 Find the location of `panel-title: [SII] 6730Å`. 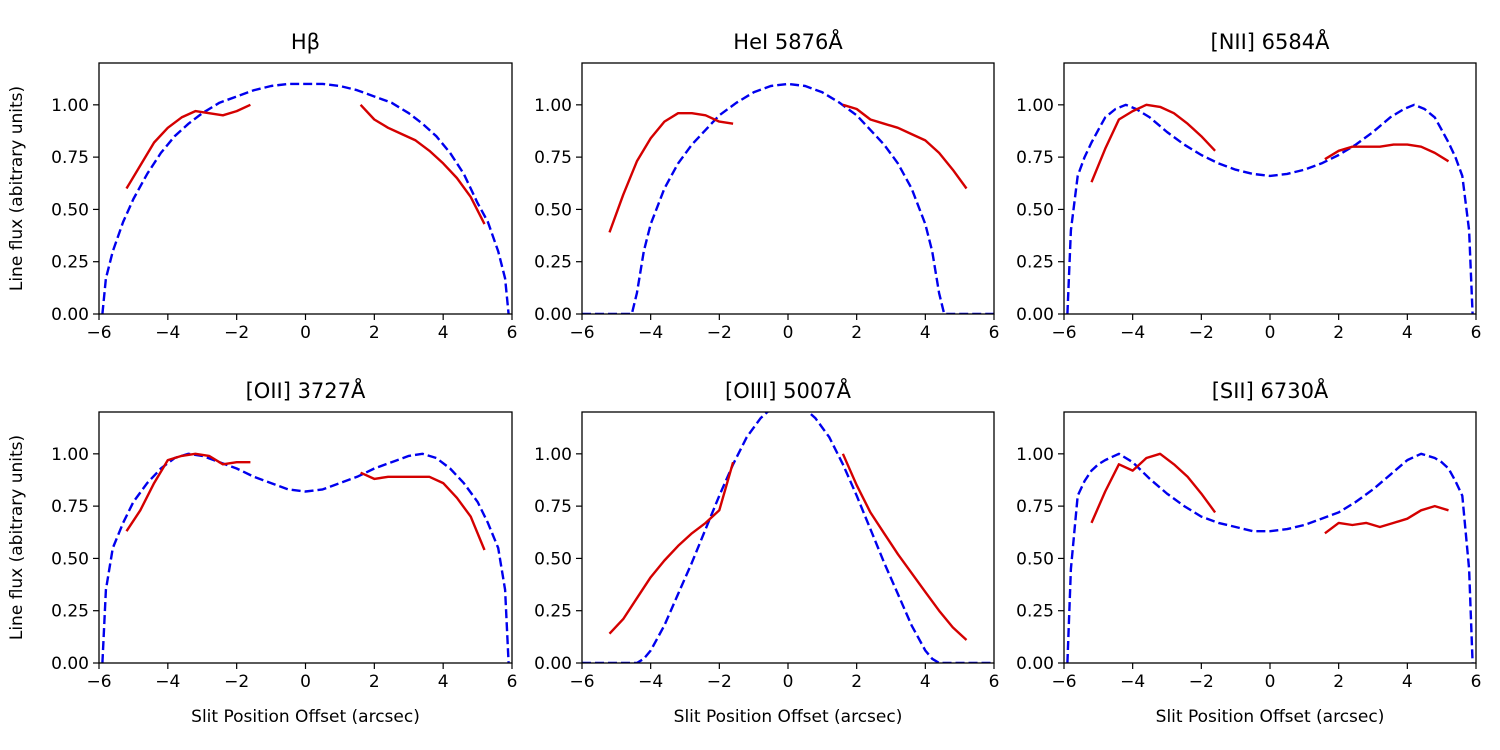

panel-title: [SII] 6730Å is located at coordinates (1270, 390).